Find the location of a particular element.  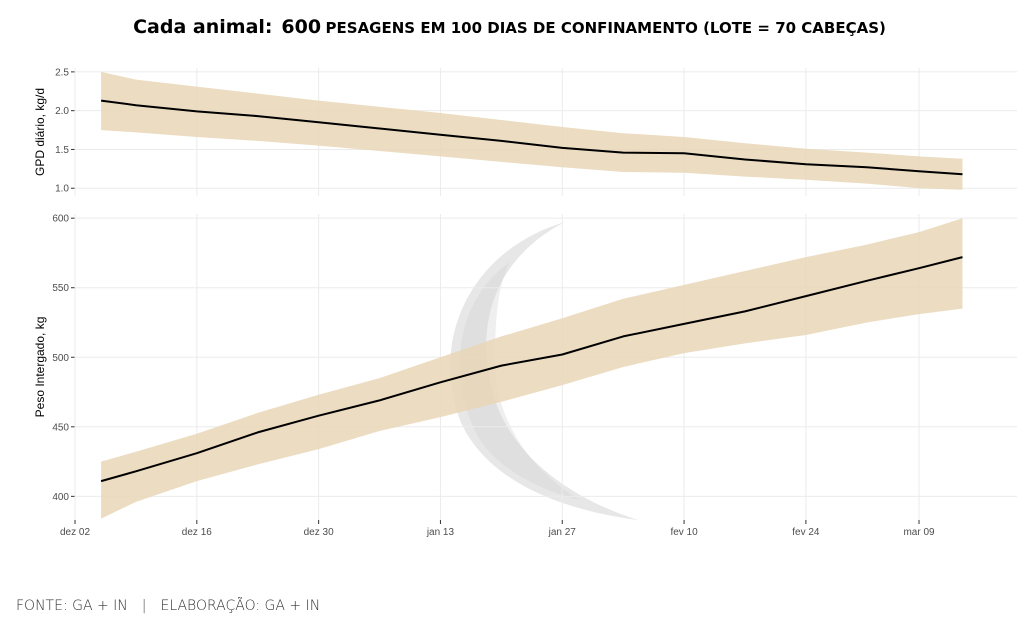

y-tick-label: 1.5 is located at coordinates (62, 150).